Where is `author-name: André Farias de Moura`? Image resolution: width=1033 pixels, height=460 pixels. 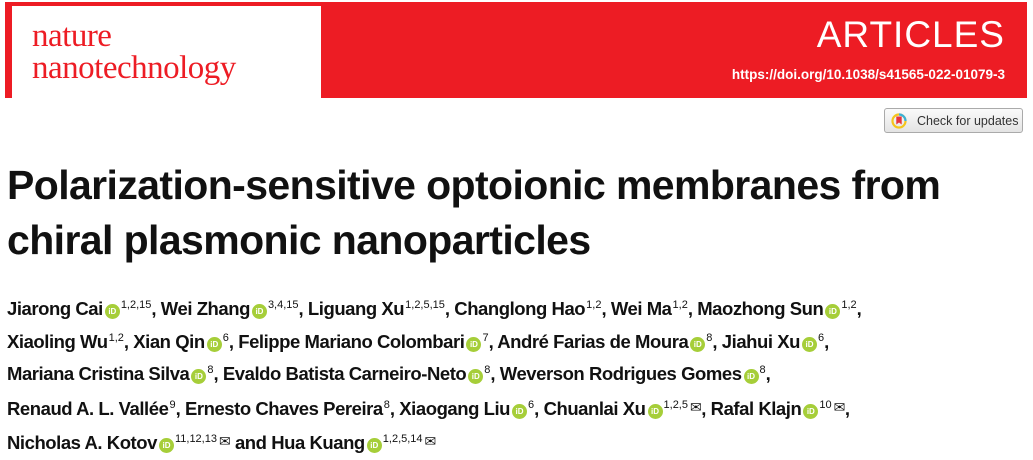
author-name: André Farias de Moura is located at coordinates (593, 341).